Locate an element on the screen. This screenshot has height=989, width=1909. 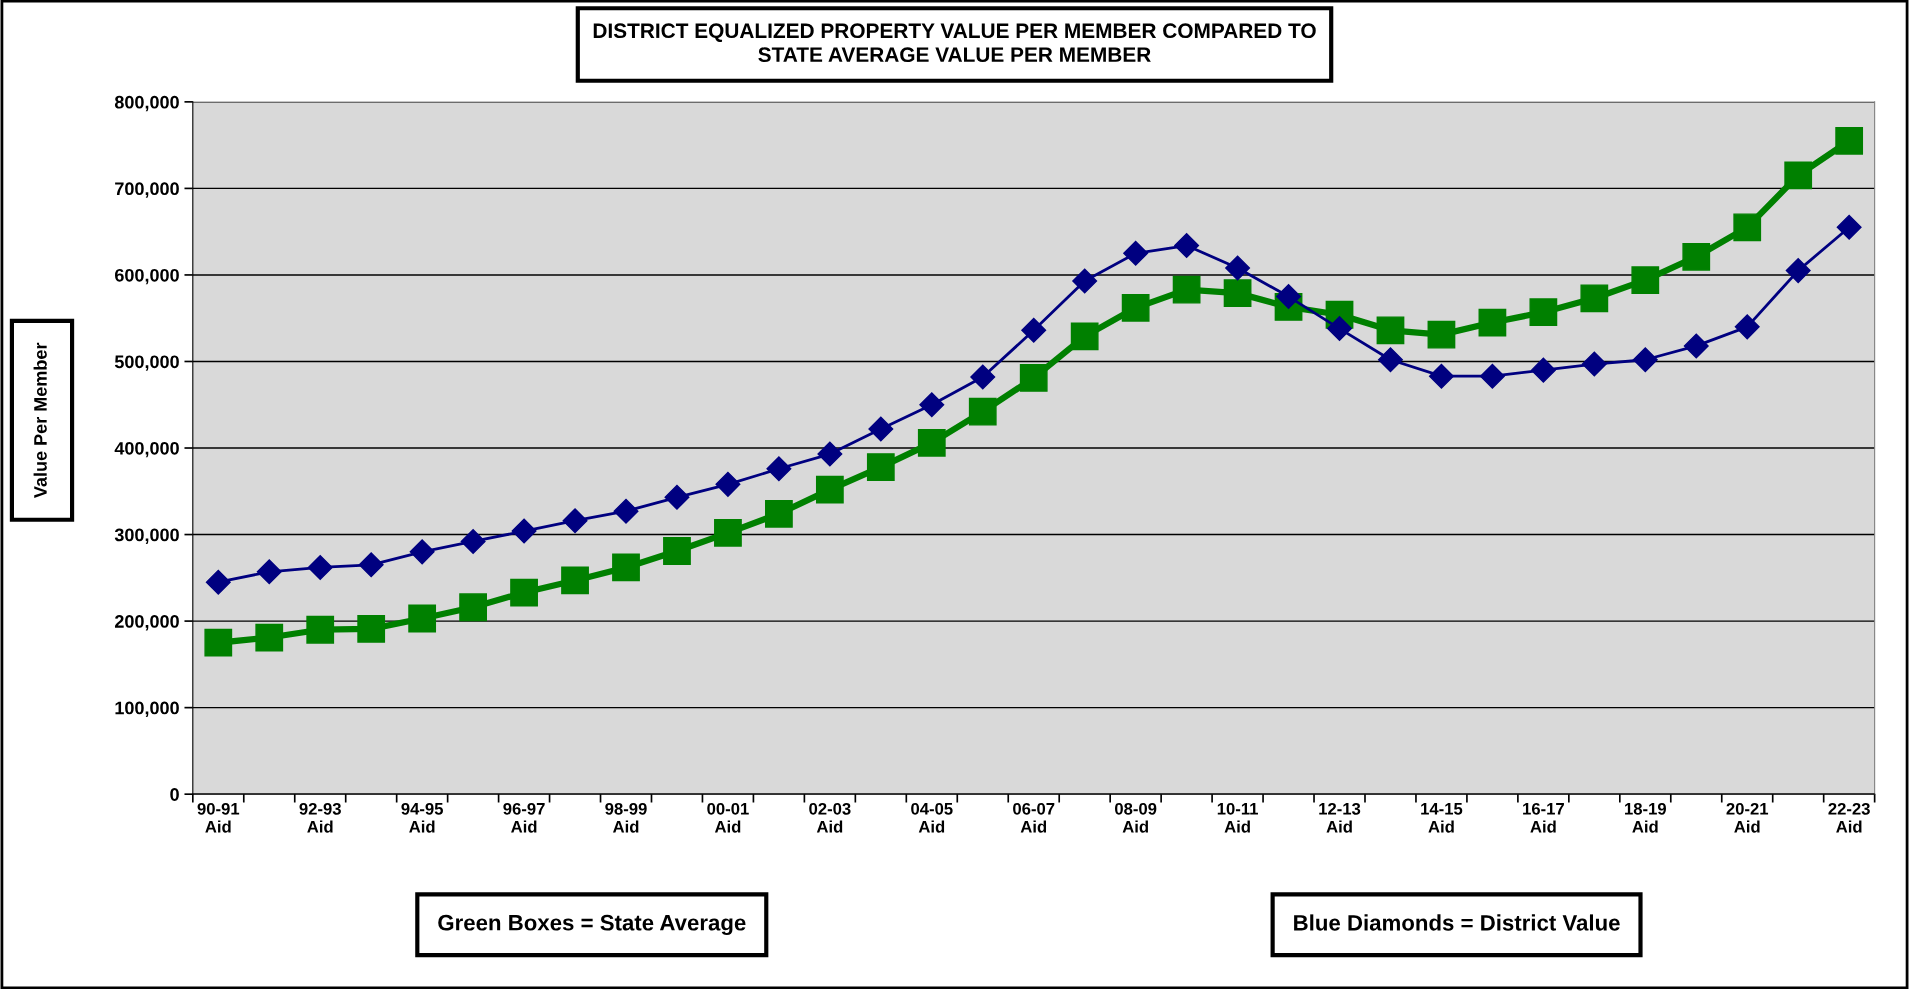
text: Blue Diamonds = District Value is located at coordinates (1457, 922).